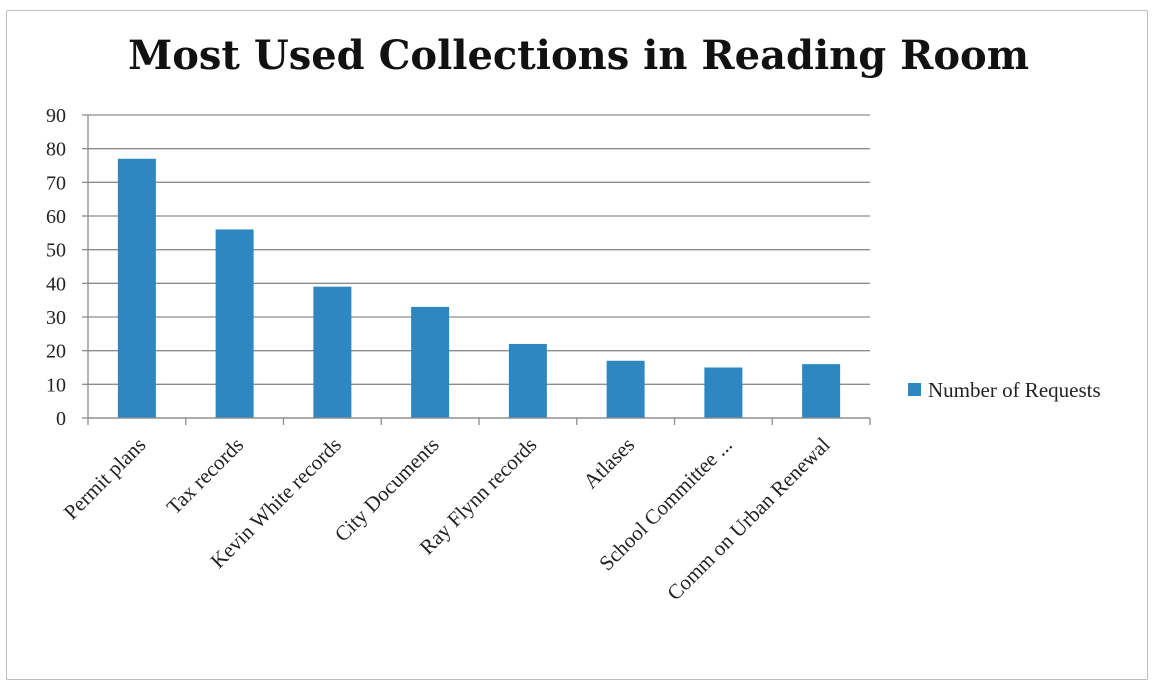  Describe the element at coordinates (67, 267) in the screenshot. I see `y-axis-ticks: 0 10 20 30 40 50 60 70 80 90` at that location.